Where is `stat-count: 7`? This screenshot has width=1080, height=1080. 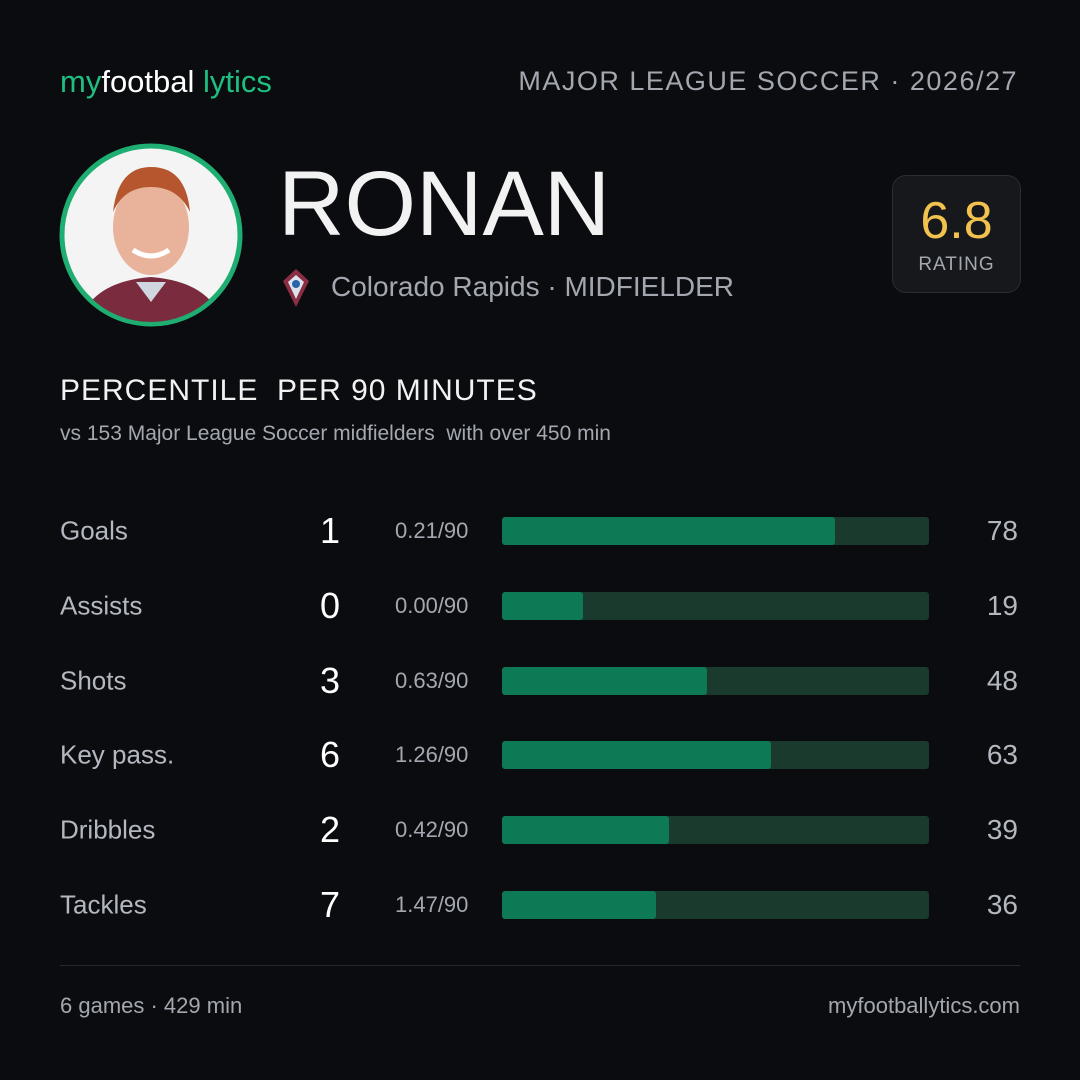 stat-count: 7 is located at coordinates (330, 904).